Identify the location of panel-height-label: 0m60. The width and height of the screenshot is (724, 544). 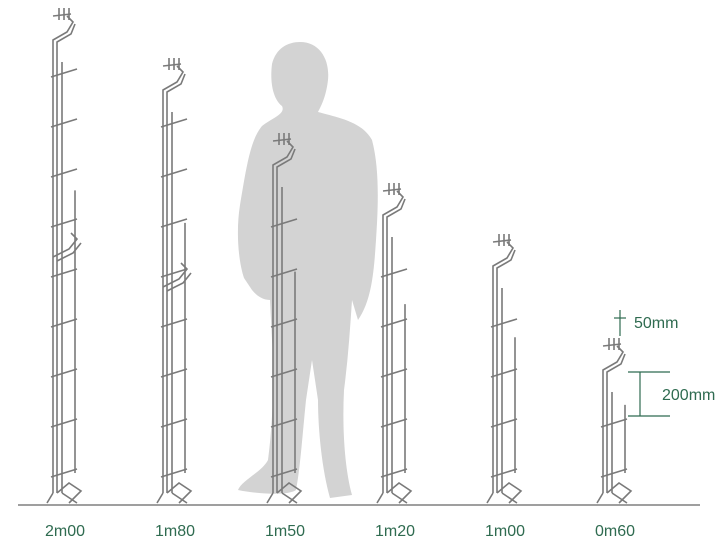
(615, 531).